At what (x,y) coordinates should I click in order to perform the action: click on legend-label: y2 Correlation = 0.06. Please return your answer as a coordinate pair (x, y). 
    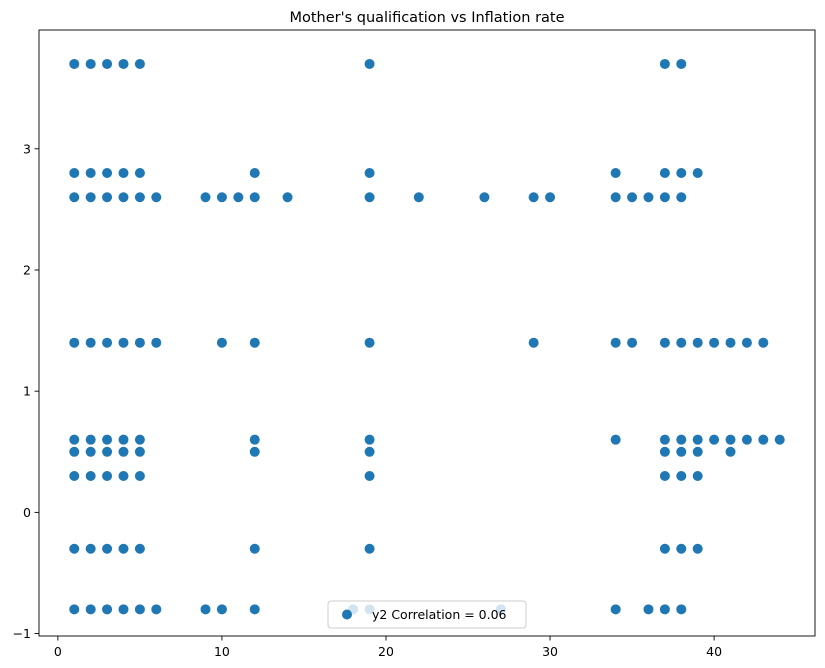
    Looking at the image, I should click on (439, 614).